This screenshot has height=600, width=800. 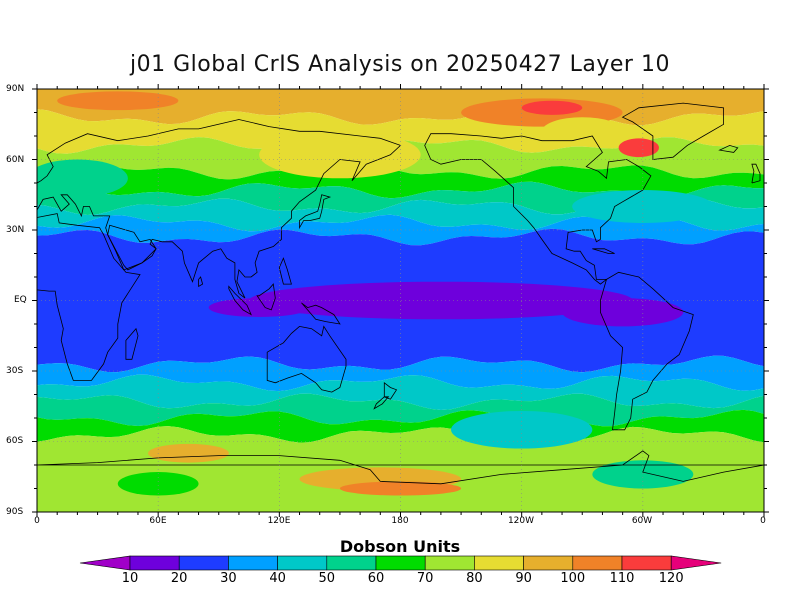 What do you see at coordinates (523, 578) in the screenshot?
I see `colorbar-label: 90` at bounding box center [523, 578].